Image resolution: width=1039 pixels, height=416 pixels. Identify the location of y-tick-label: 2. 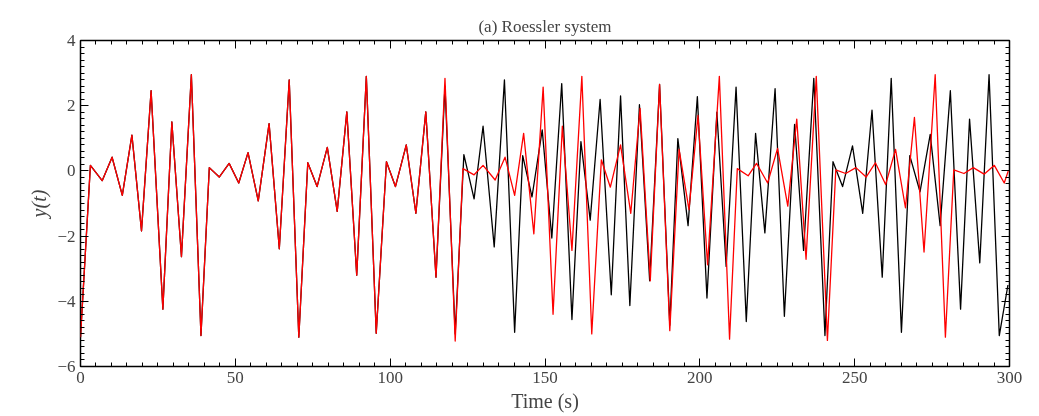
(71, 106).